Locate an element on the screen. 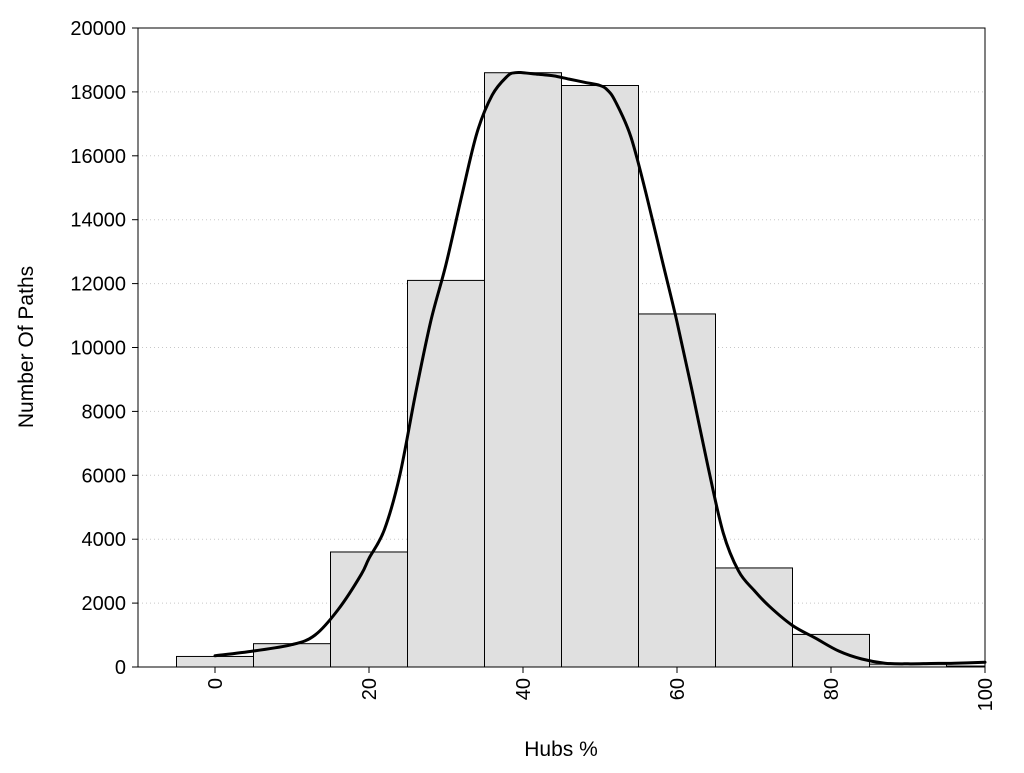 This screenshot has height=773, width=1024. y-tick-label: 2000 is located at coordinates (104, 604).